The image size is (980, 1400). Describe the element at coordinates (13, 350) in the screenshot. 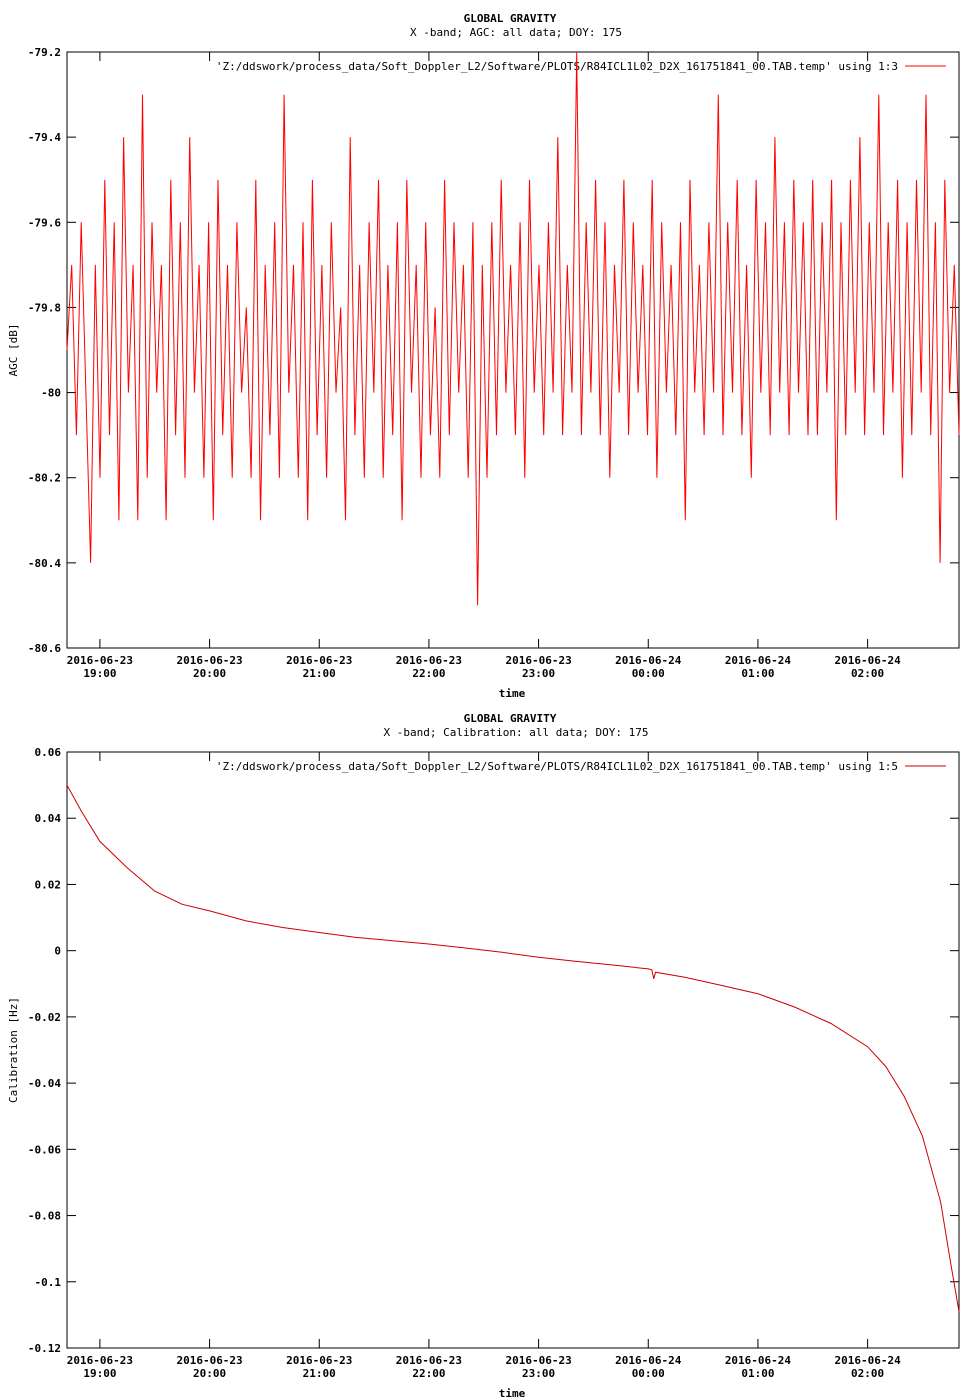

I see `y-axis-label: AGC [dB]` at that location.